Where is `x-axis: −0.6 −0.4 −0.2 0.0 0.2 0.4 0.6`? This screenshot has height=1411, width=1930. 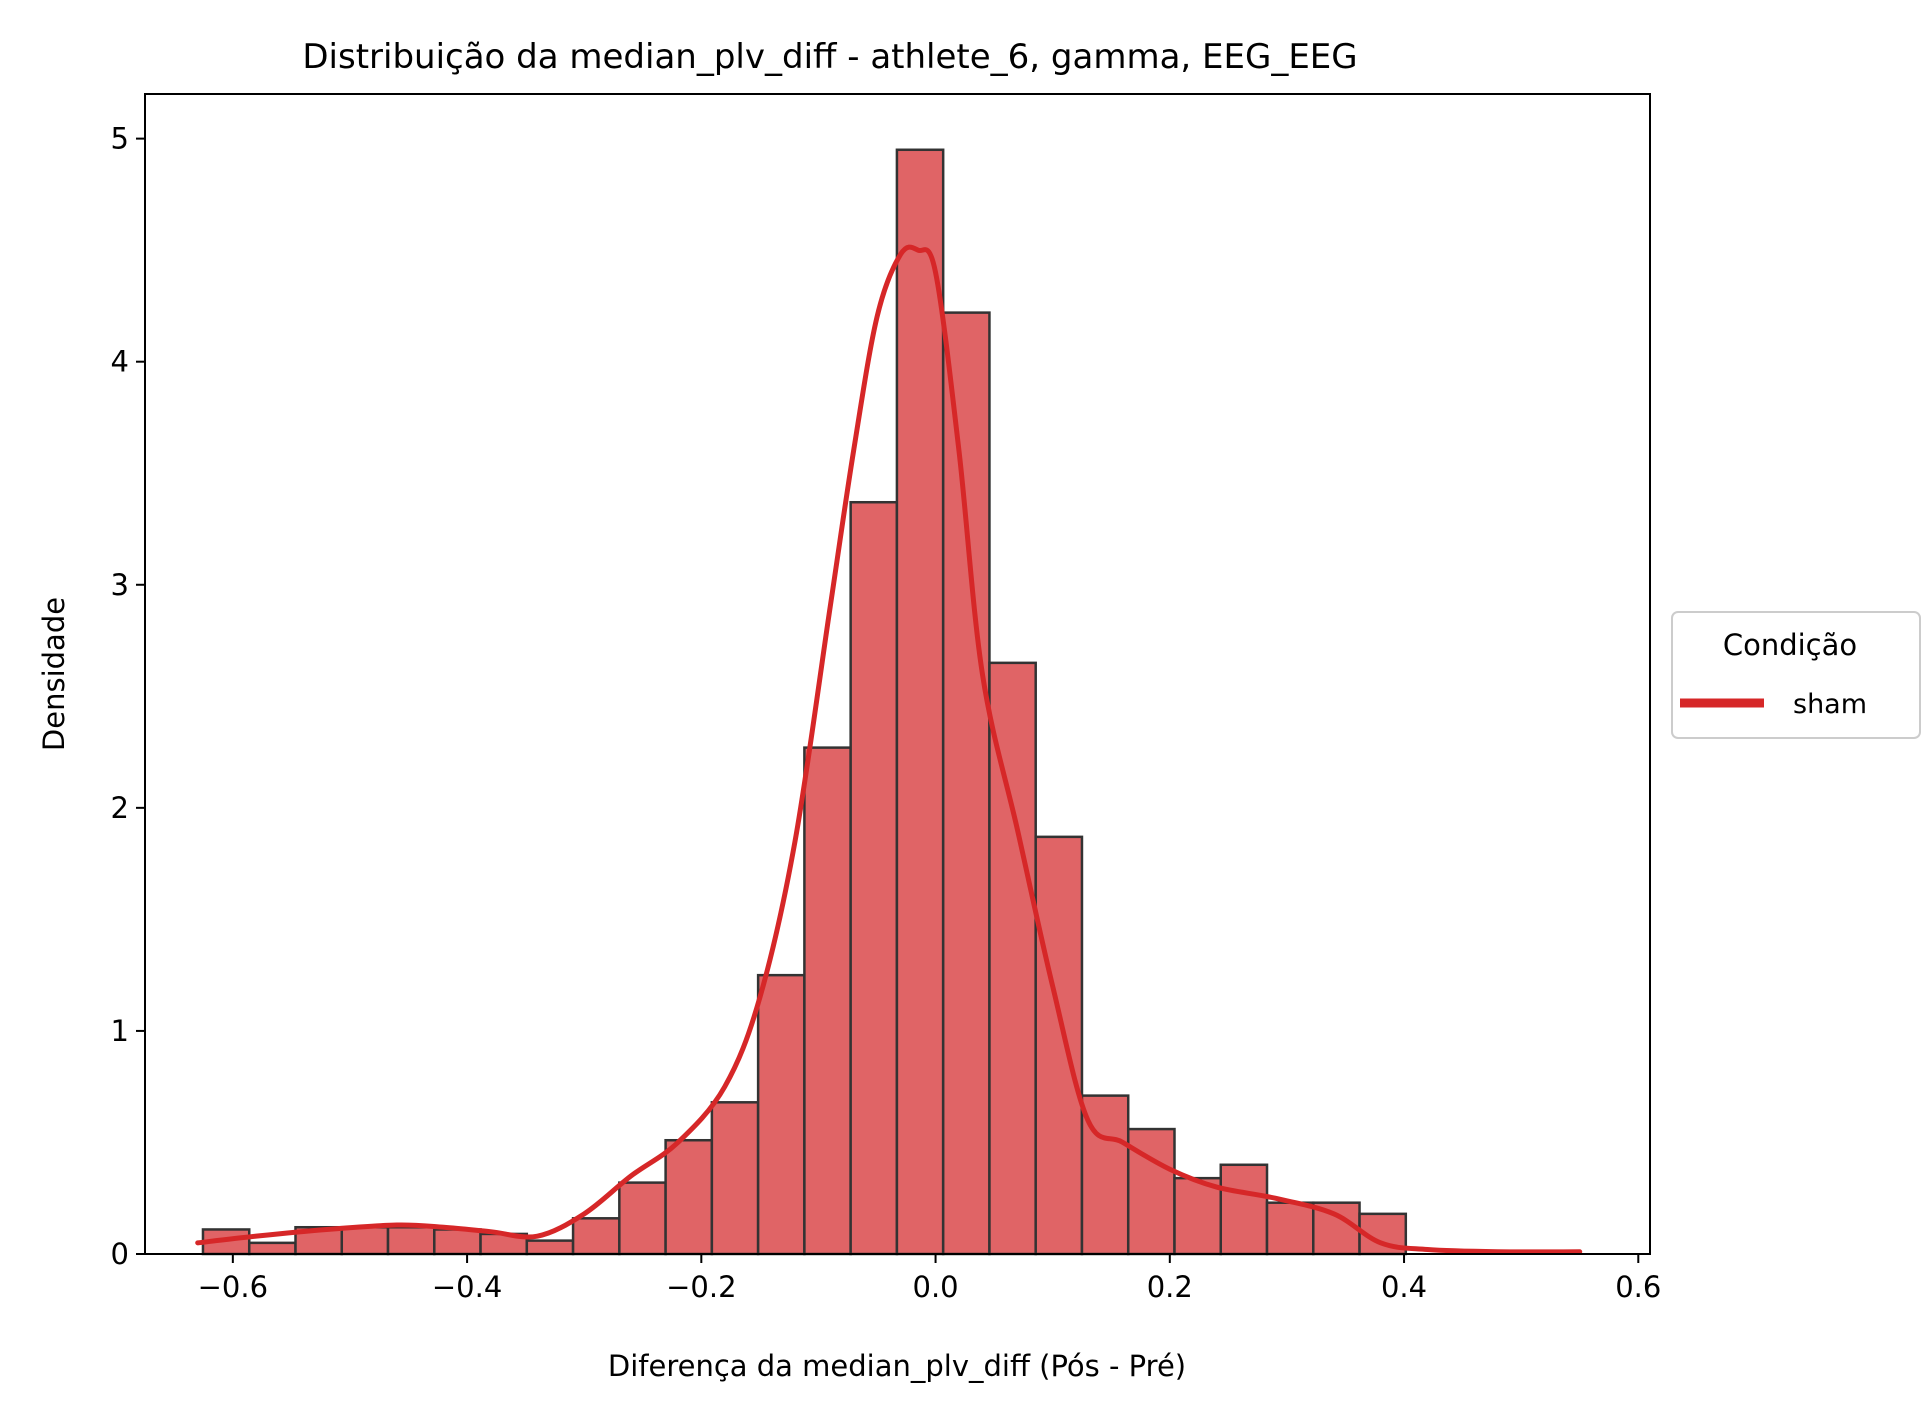 x-axis: −0.6 −0.4 −0.2 0.0 0.2 0.4 0.6 is located at coordinates (929, 1279).